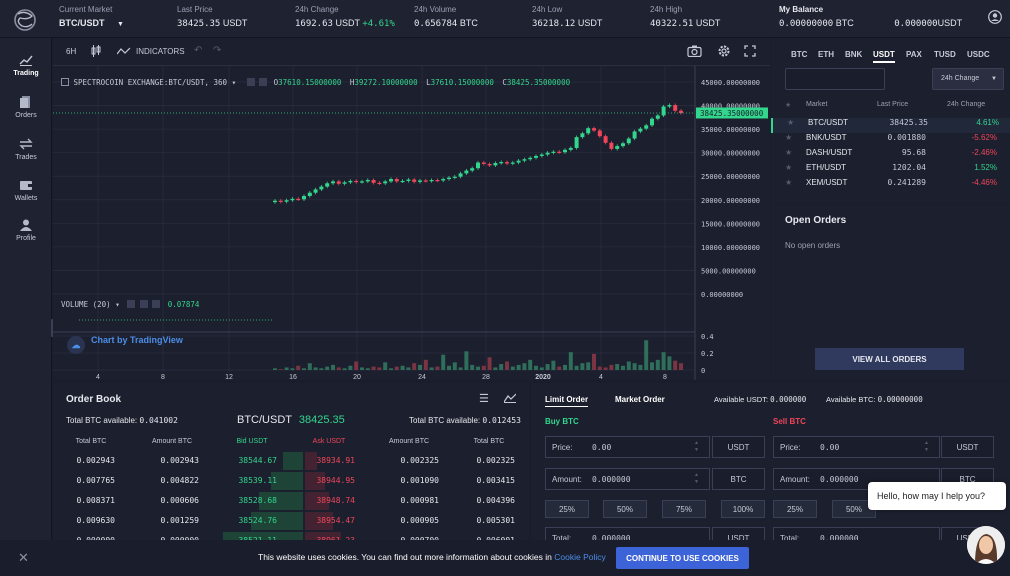 The height and width of the screenshot is (576, 1010). I want to click on buy-pct-25-button: 25%, so click(567, 509).